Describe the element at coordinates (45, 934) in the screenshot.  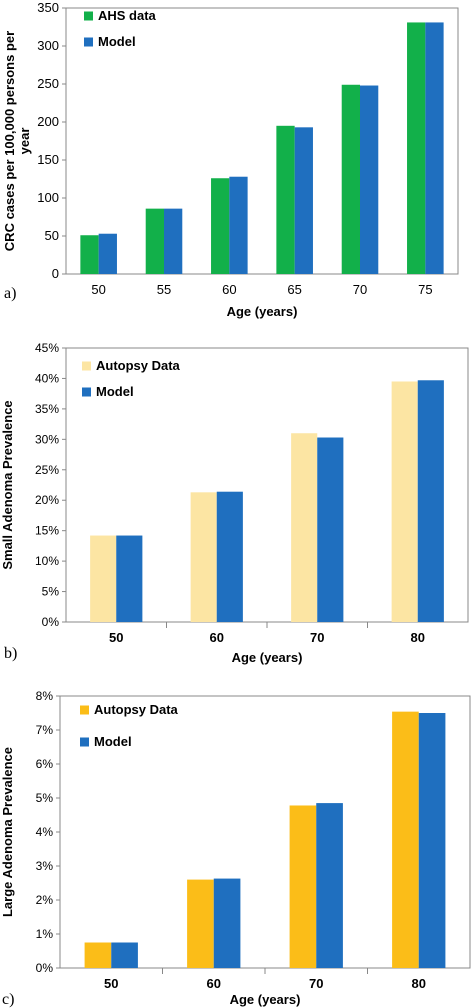
I see `y-tick-label: 1%` at that location.